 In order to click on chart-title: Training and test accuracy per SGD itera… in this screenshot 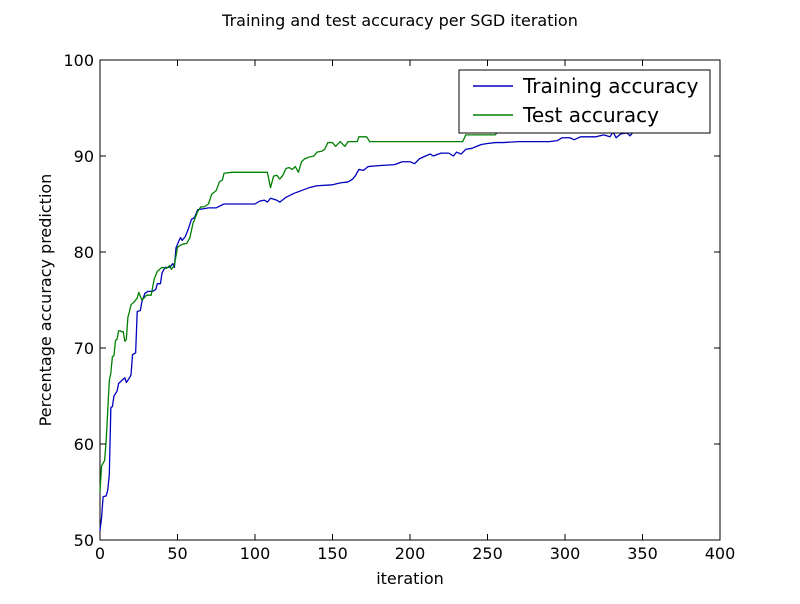, I will do `click(399, 20)`.